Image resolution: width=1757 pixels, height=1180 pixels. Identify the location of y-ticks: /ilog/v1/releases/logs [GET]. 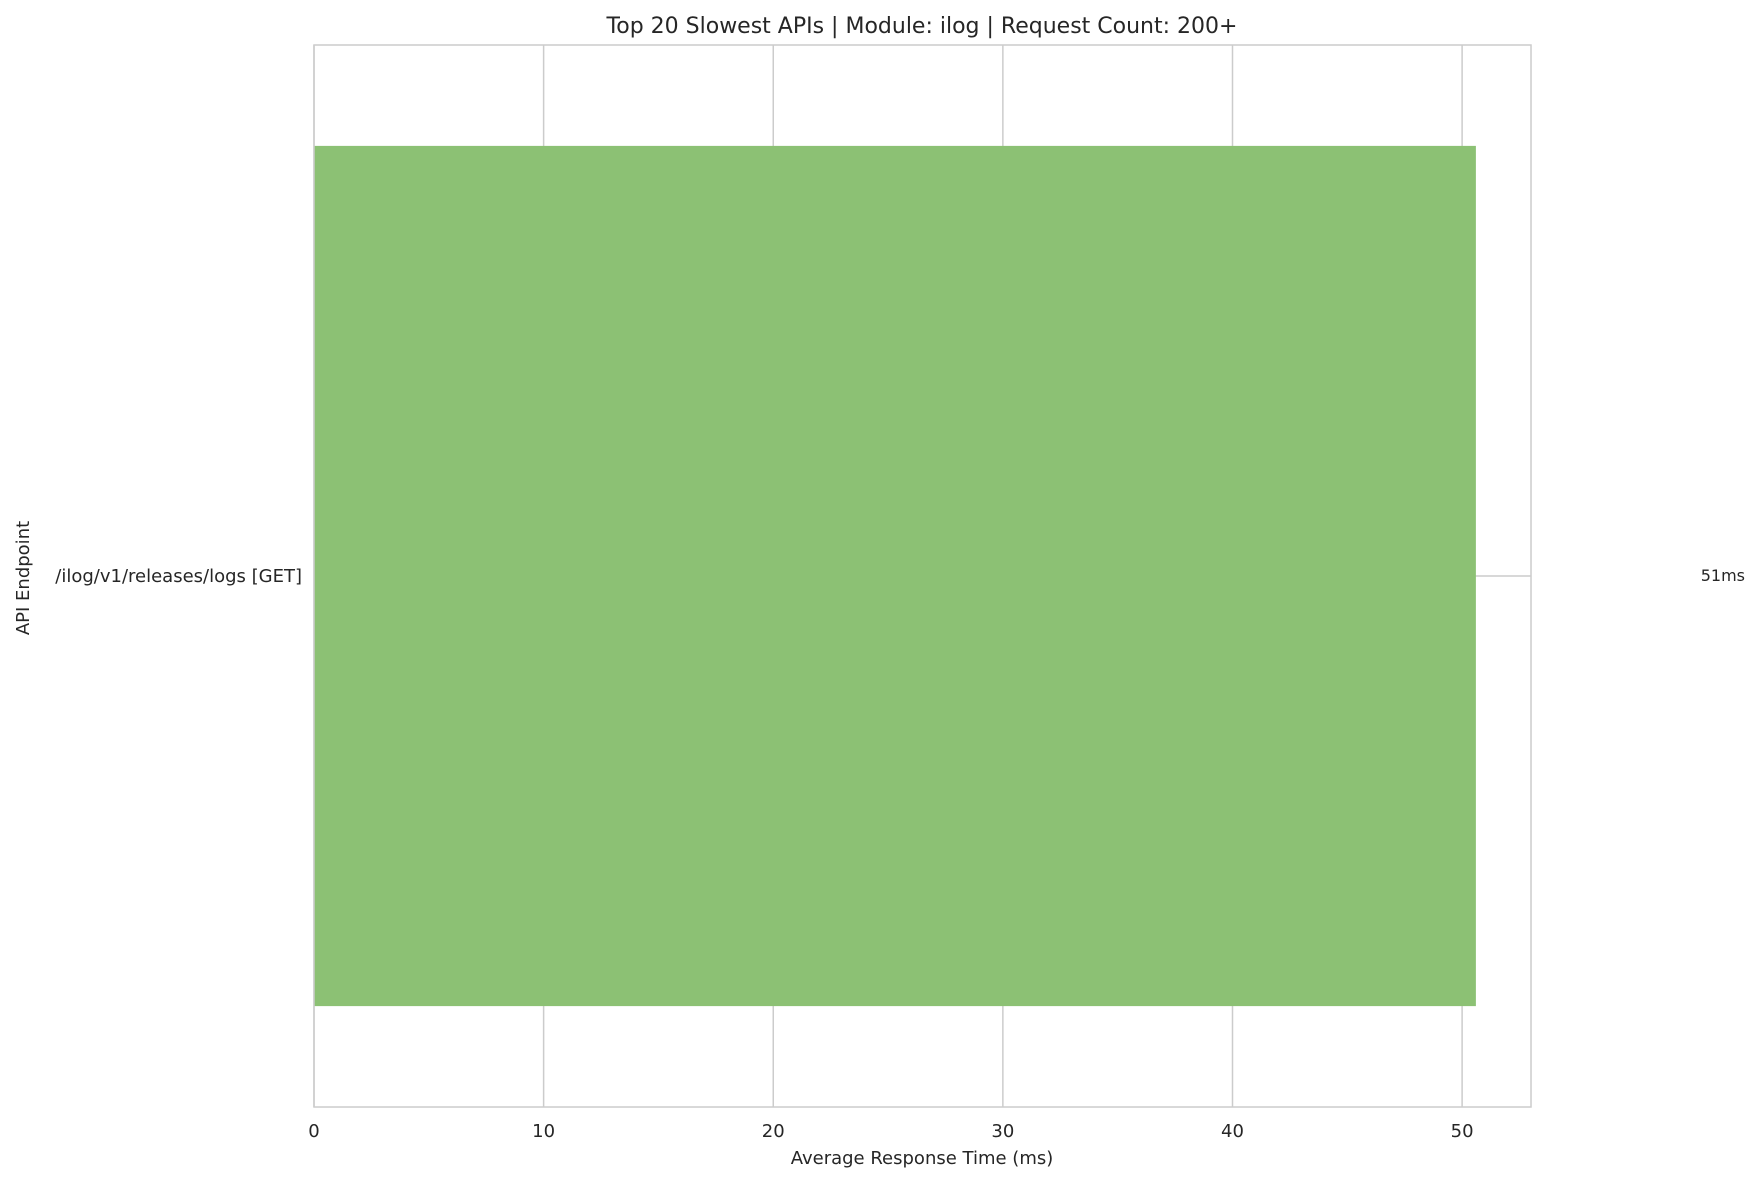
(178, 576).